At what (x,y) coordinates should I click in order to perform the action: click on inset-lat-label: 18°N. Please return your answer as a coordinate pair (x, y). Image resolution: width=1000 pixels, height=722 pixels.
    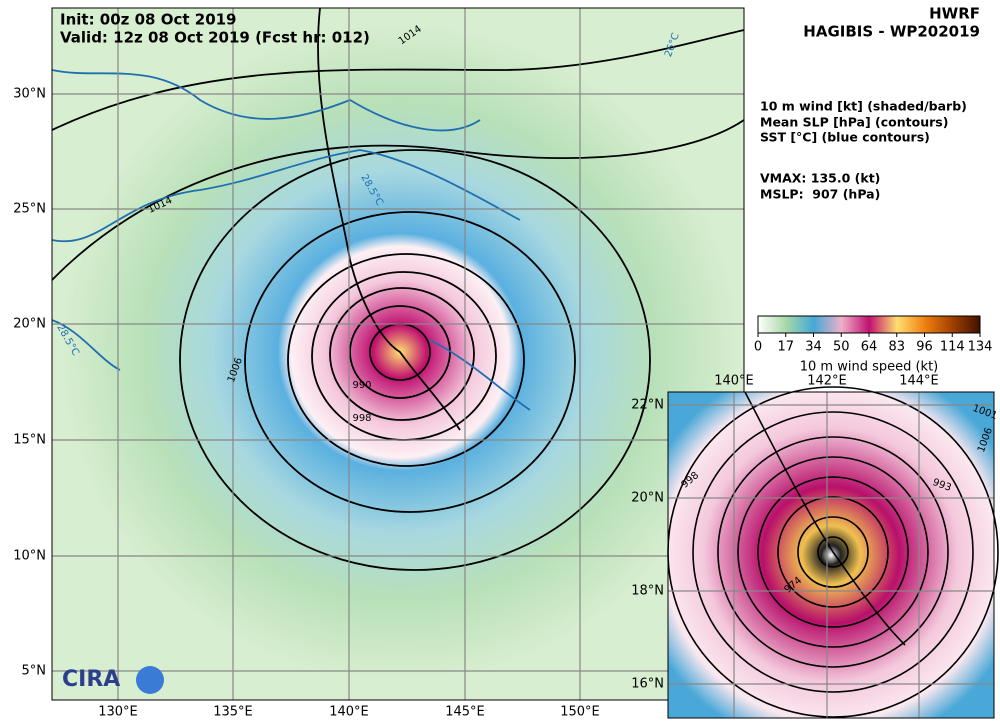
    Looking at the image, I should click on (647, 591).